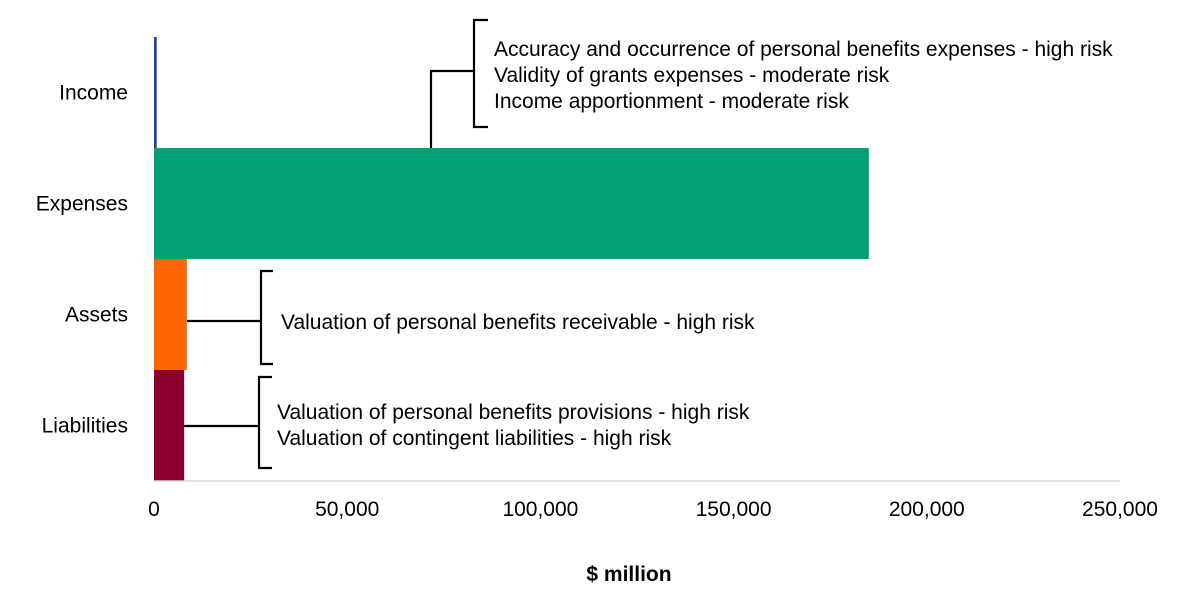  Describe the element at coordinates (228, 422) in the screenshot. I see `bracket-liabilities` at that location.